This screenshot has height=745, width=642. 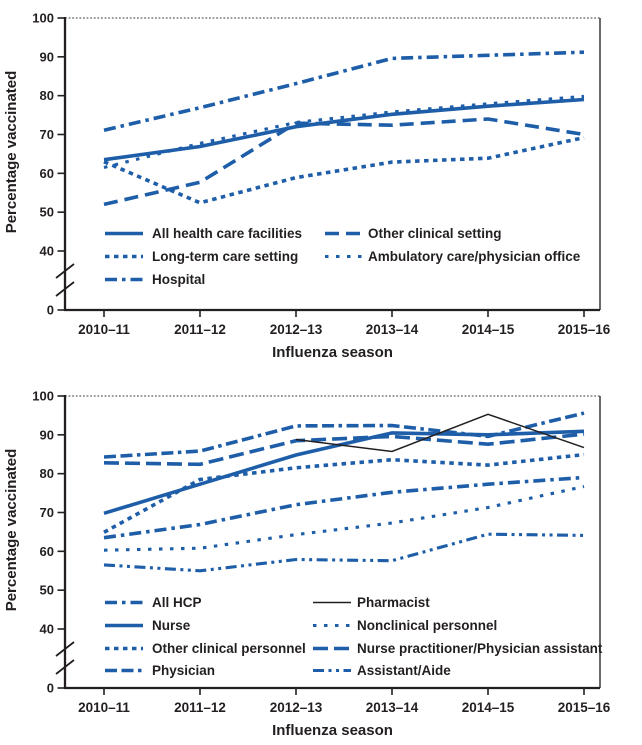 I want to click on legend-item-other-clinical-personnel: Other clinical personnel, so click(x=205, y=648).